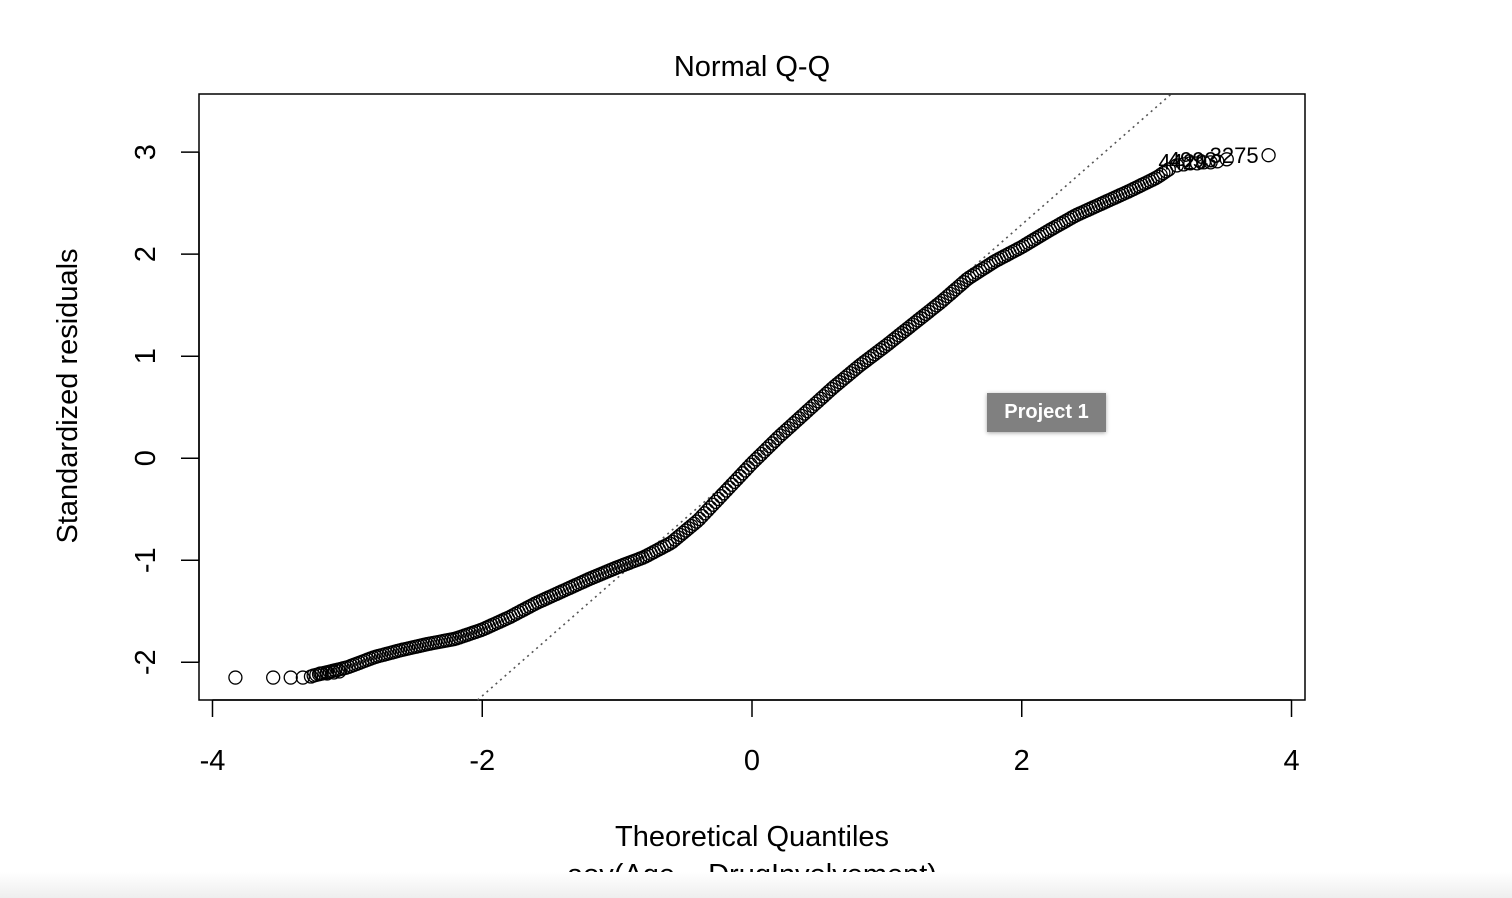 The image size is (1512, 898). I want to click on y-tick-label: -2, so click(146, 662).